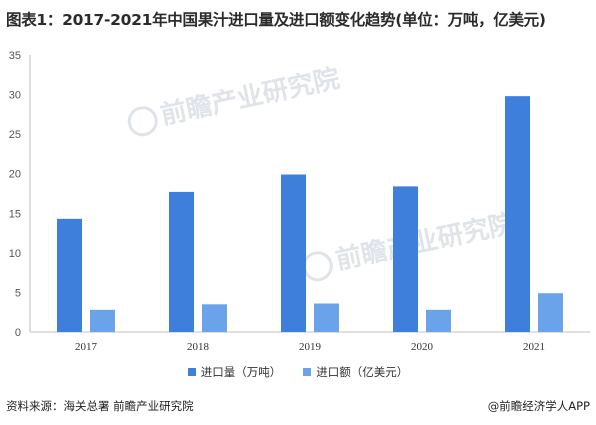 The image size is (596, 425). I want to click on x-tick-label: 2020, so click(422, 347).